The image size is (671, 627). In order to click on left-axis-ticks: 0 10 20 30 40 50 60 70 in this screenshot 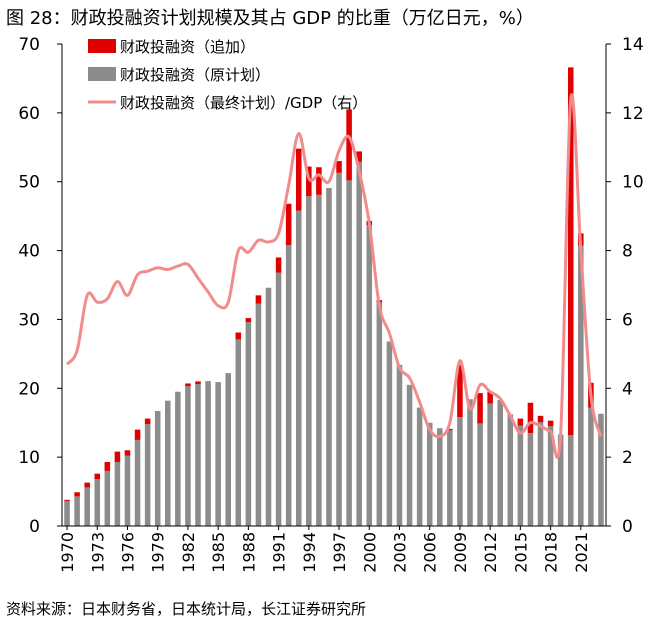, I will do `click(40, 286)`.